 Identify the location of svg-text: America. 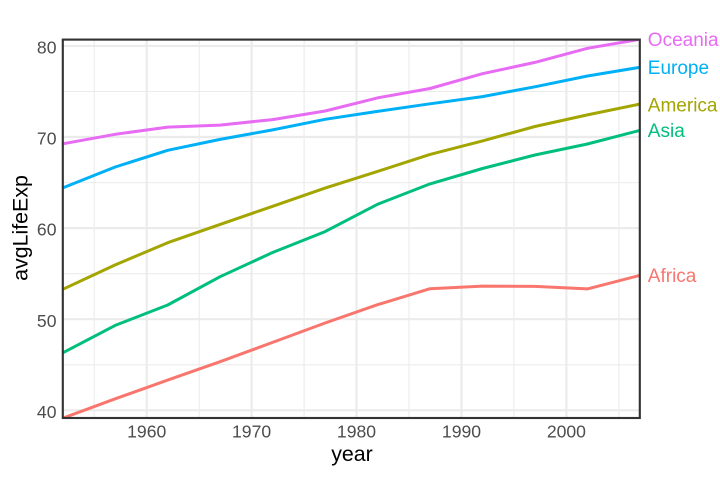
(683, 106).